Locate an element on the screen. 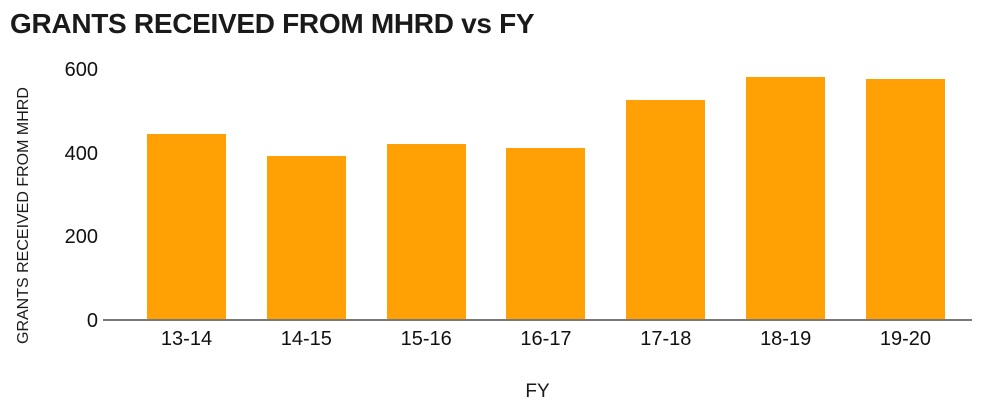 This screenshot has width=983, height=412. x-axis-ticks: 13-14 14-15 15-16 16-17 17-18 18-19 19-20 is located at coordinates (537, 339).